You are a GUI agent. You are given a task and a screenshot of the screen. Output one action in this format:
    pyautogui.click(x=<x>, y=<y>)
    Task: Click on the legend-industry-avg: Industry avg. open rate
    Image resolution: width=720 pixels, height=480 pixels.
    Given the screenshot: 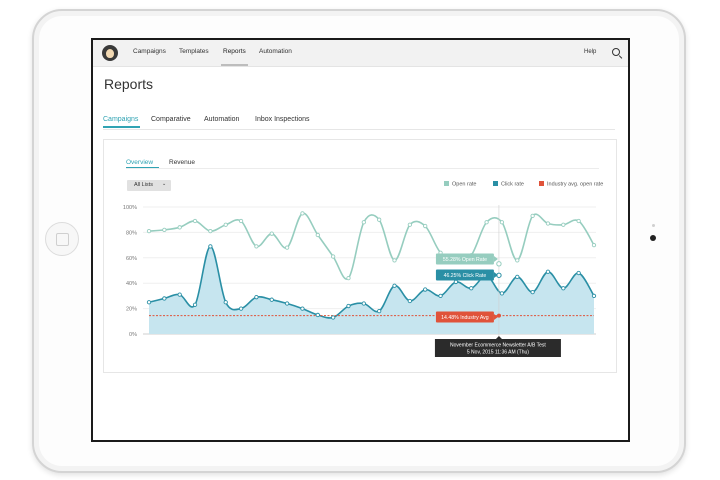 What is the action you would take?
    pyautogui.click(x=571, y=184)
    